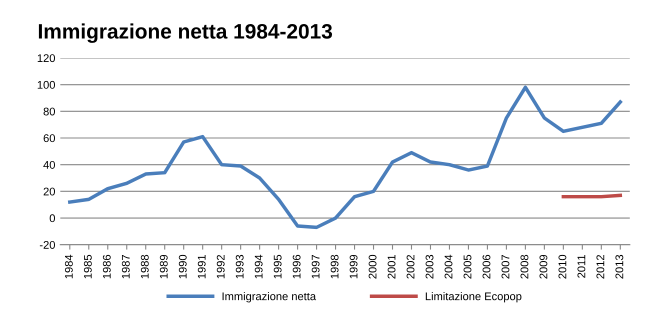 This screenshot has height=322, width=670. Describe the element at coordinates (88, 266) in the screenshot. I see `x-tick-label: 1985` at that location.